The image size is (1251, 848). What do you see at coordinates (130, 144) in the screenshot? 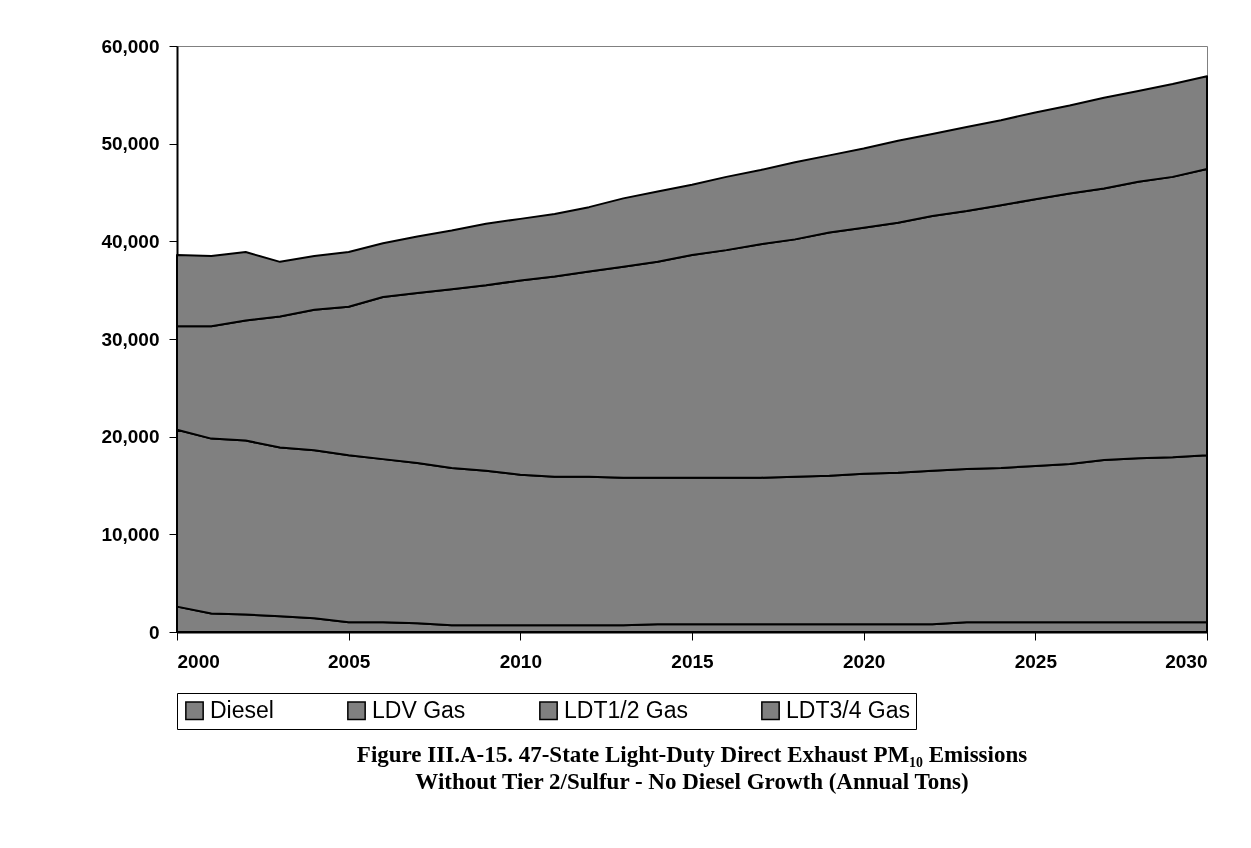
I see `y-tick-label: 50,000` at bounding box center [130, 144].